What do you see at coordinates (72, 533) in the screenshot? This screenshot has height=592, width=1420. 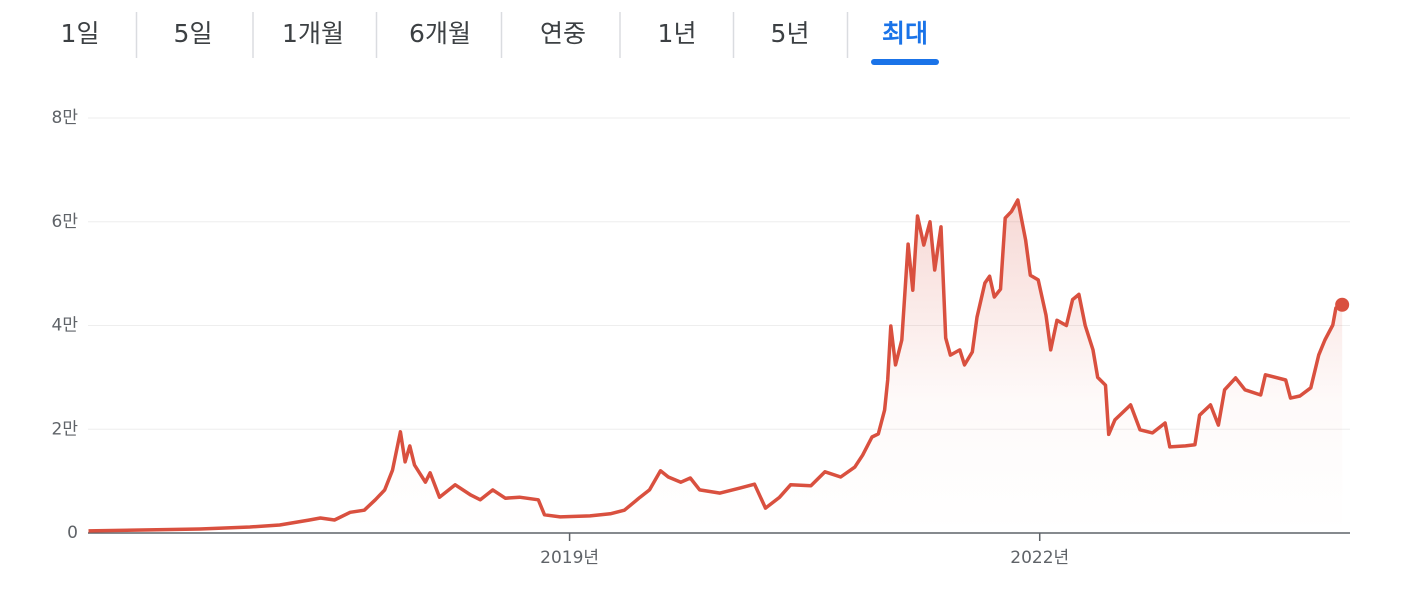 I see `y-tick-label: 0` at bounding box center [72, 533].